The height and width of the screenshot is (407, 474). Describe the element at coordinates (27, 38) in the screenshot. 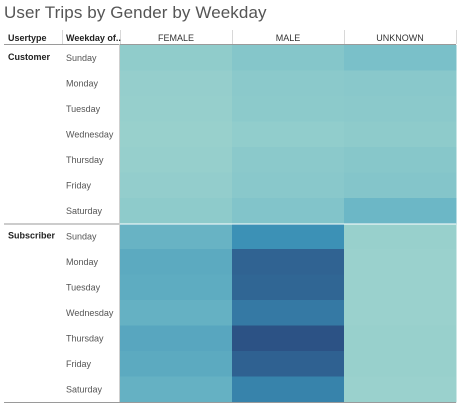

I see `row-header-usertype: Usertype` at that location.